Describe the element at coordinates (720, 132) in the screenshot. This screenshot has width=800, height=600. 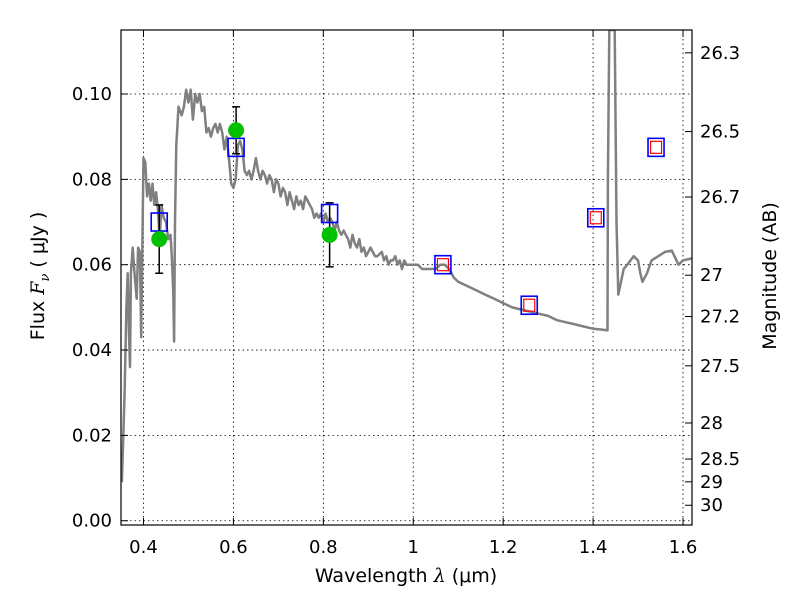
I see `magnitude-tick-label: 26.5` at that location.